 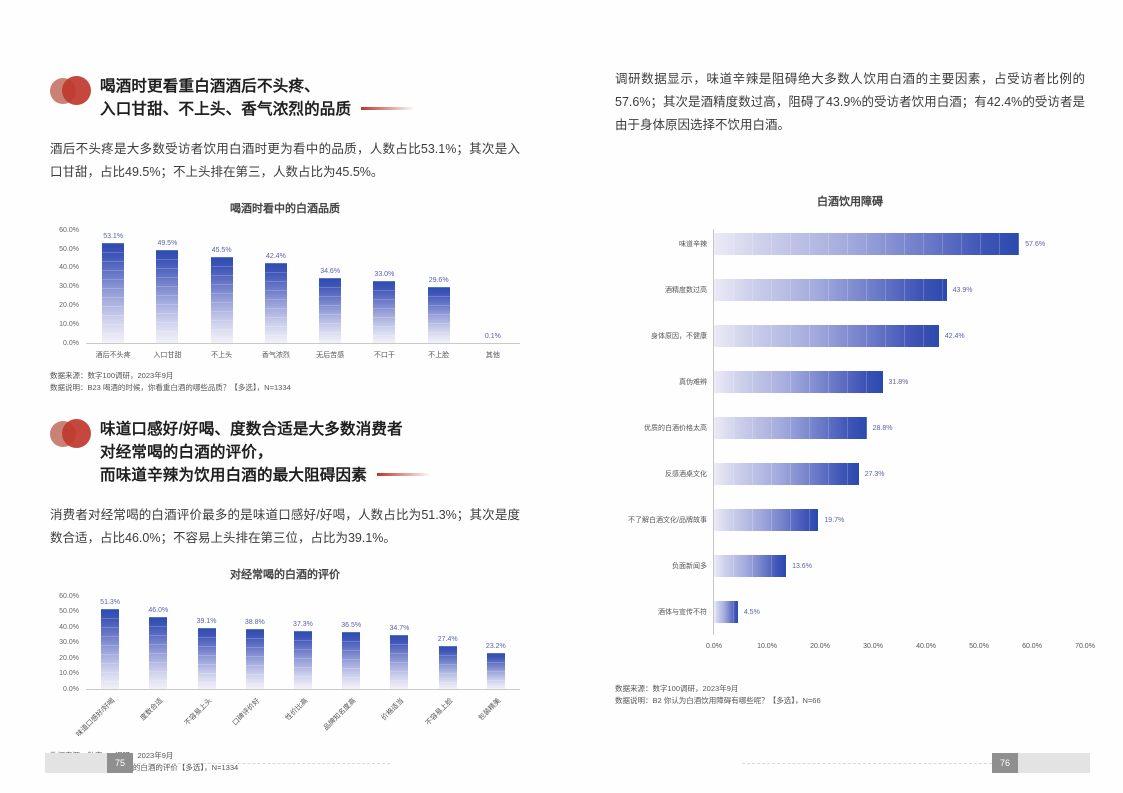 I want to click on bar-row: 身体原因，不健康 42.4%, so click(x=850, y=336).